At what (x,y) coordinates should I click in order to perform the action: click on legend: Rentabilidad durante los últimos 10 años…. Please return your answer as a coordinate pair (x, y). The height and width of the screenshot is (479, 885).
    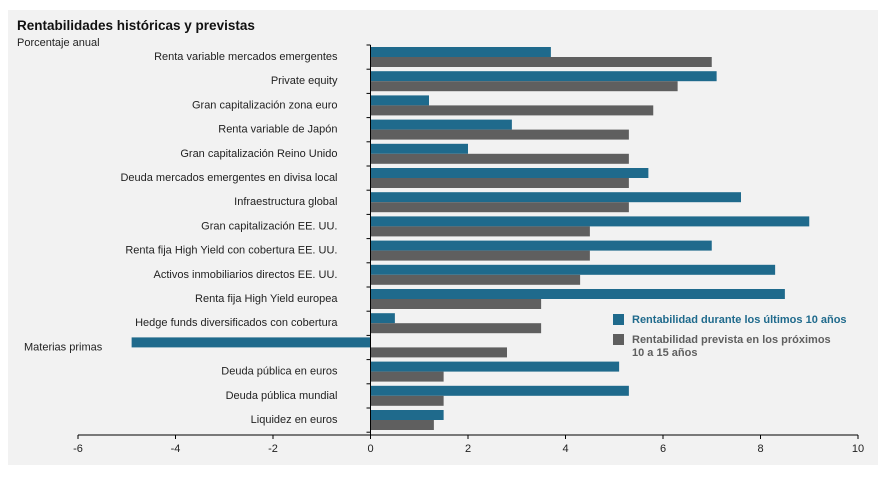
    Looking at the image, I should click on (730, 336).